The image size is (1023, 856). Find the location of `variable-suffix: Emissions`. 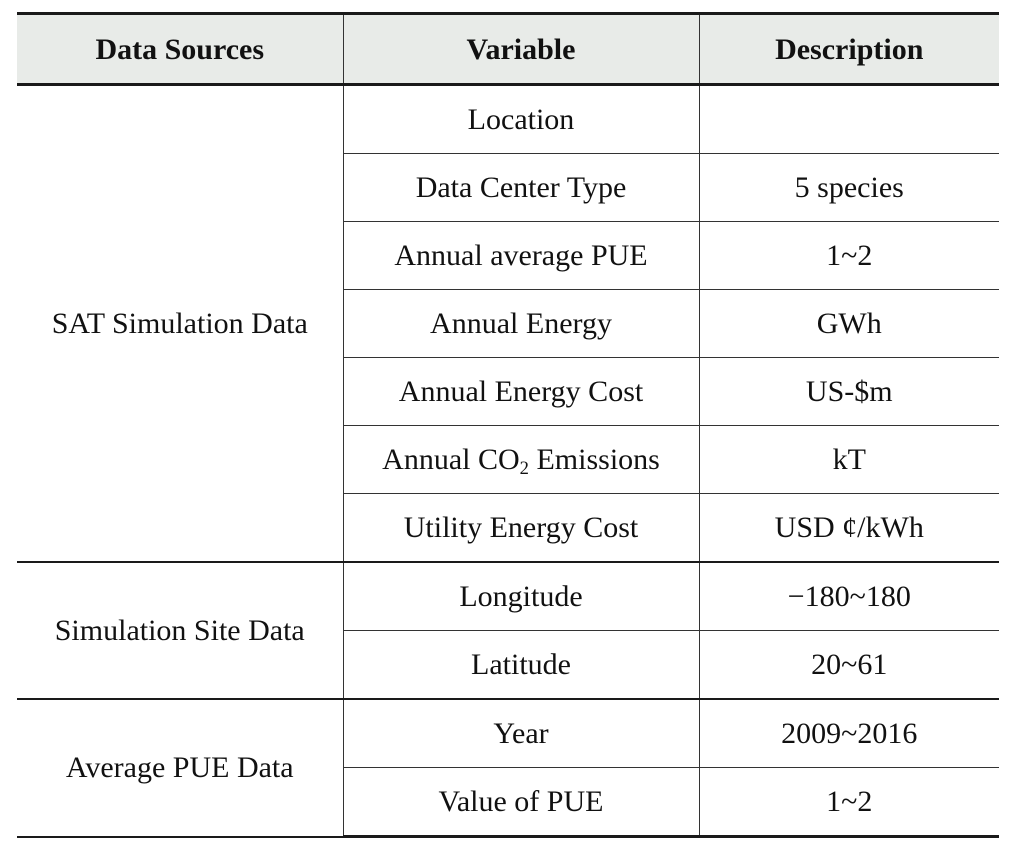

variable-suffix: Emissions is located at coordinates (594, 459).